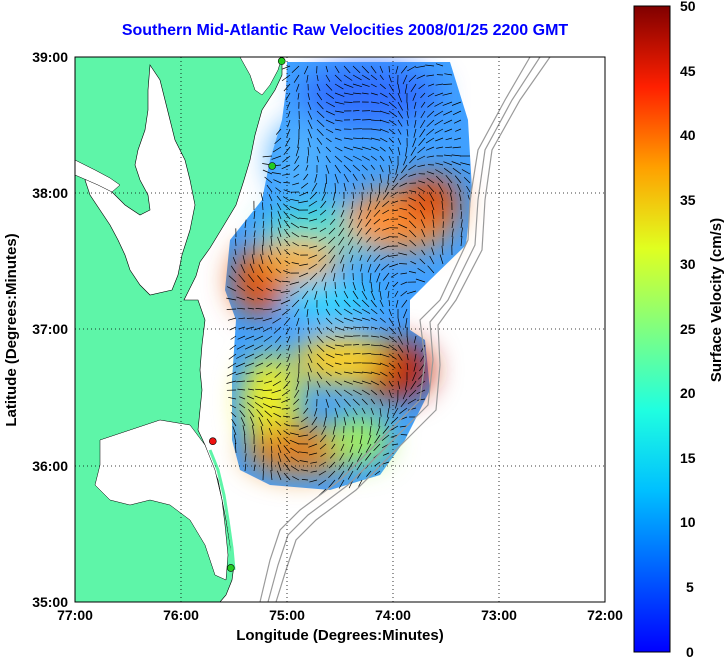  Describe the element at coordinates (393, 615) in the screenshot. I see `x-tick: 74:00` at that location.